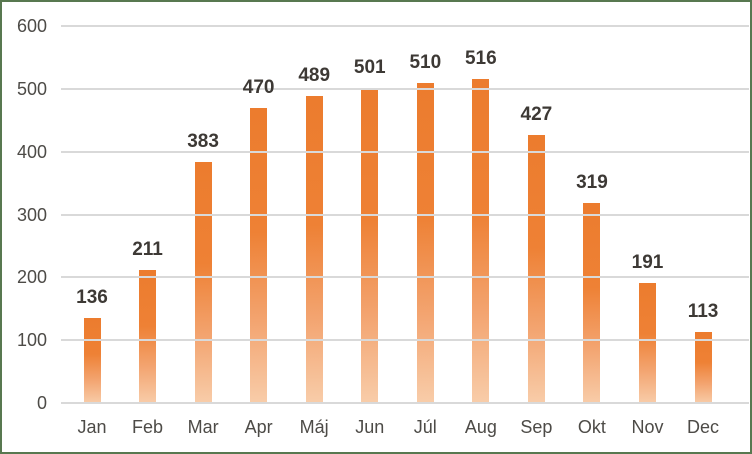  What do you see at coordinates (259, 255) in the screenshot?
I see `bar-apr` at bounding box center [259, 255].